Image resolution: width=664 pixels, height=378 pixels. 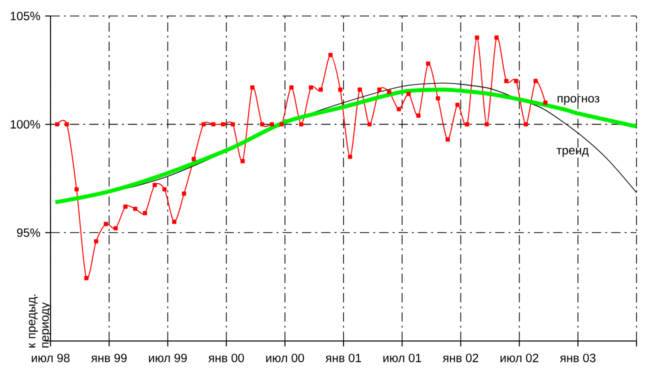 What do you see at coordinates (109, 358) in the screenshot?
I see `x-tick-label: янв 99` at bounding box center [109, 358].